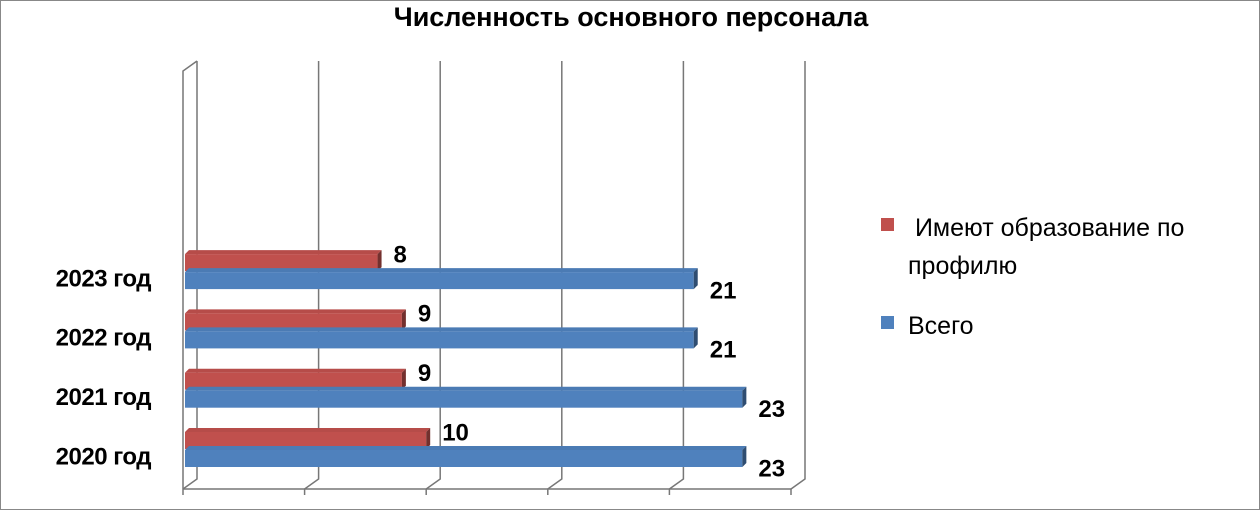  I want to click on data-label: 8, so click(400, 254).